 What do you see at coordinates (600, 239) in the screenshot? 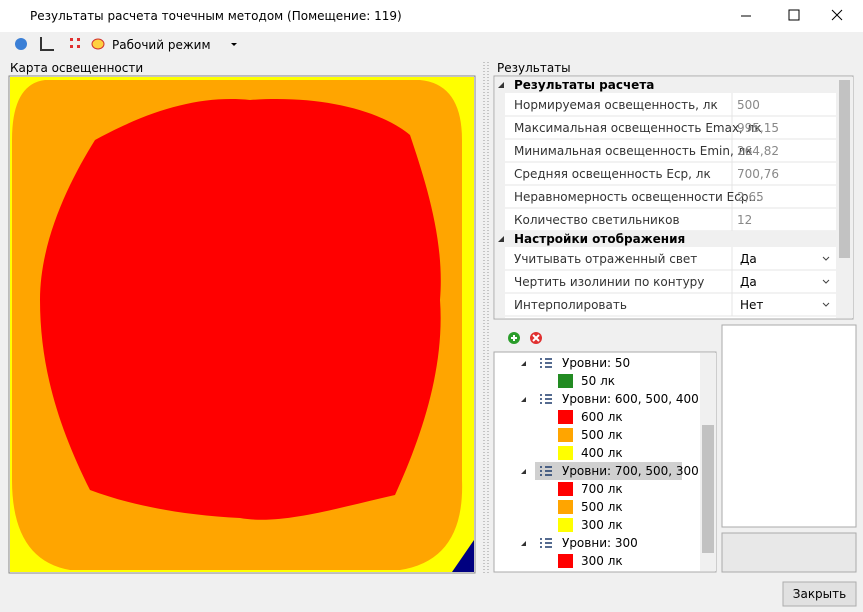
I see `section-title: Настройки отображения` at bounding box center [600, 239].